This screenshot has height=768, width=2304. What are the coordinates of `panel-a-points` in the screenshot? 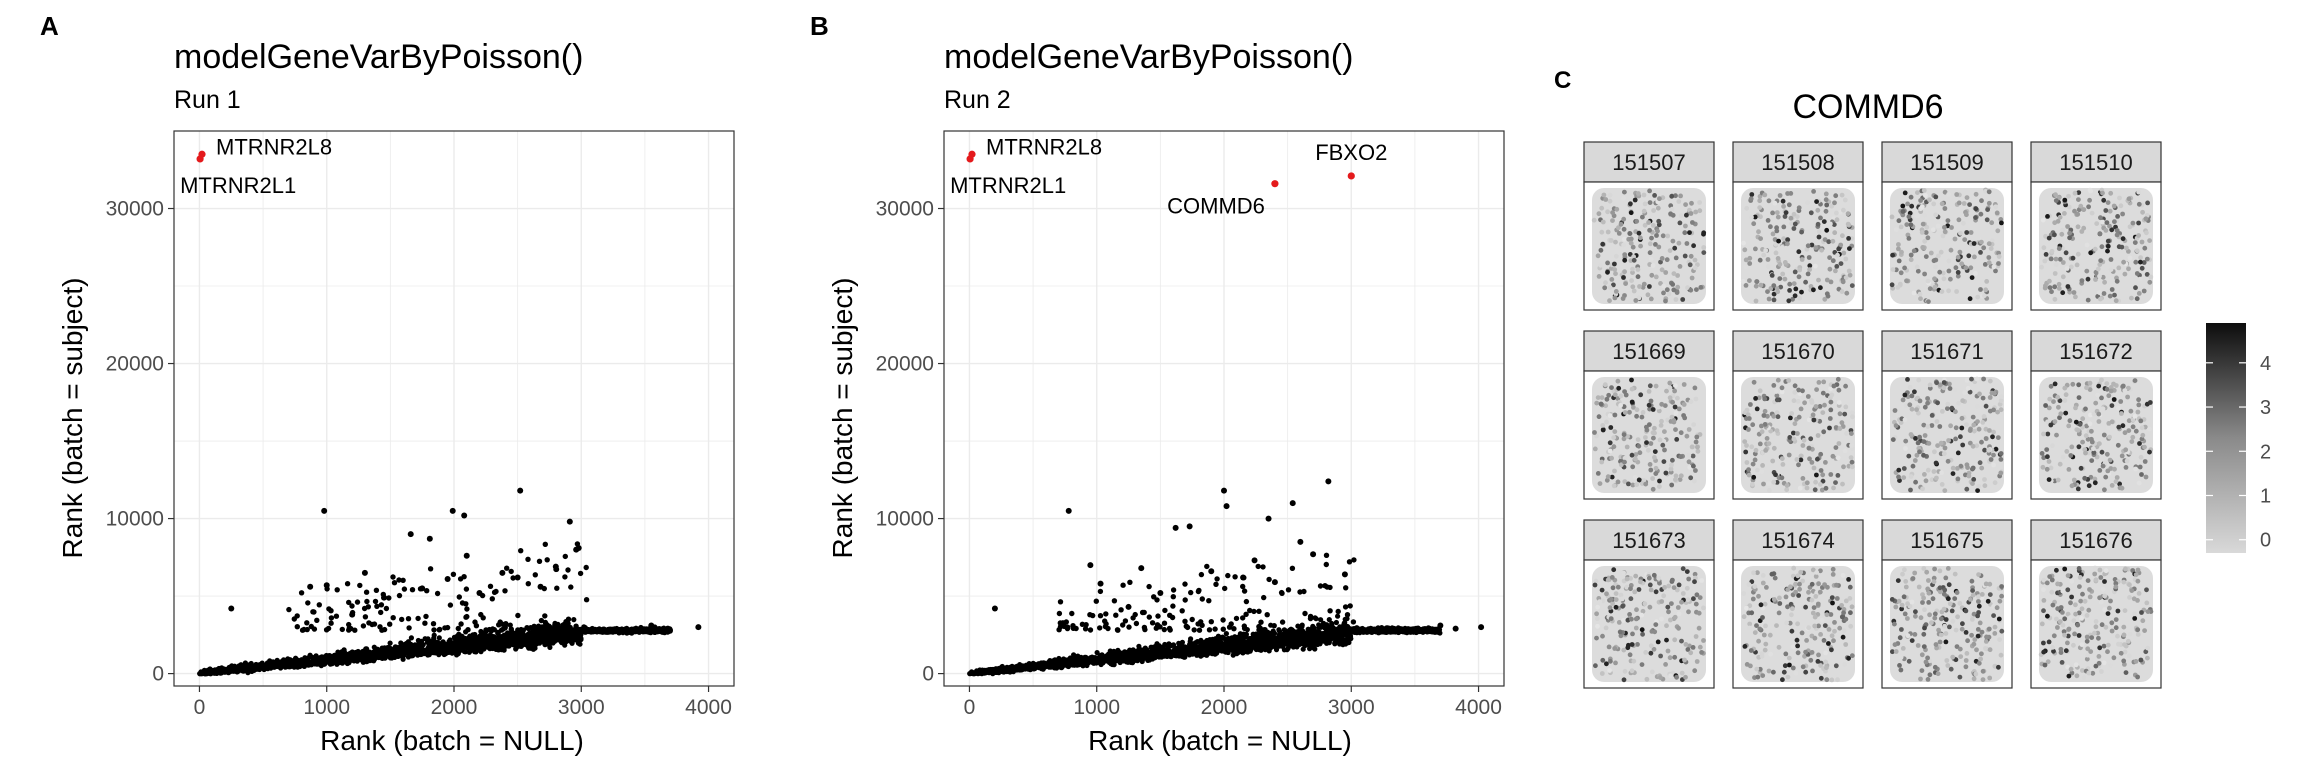 It's located at (449, 582).